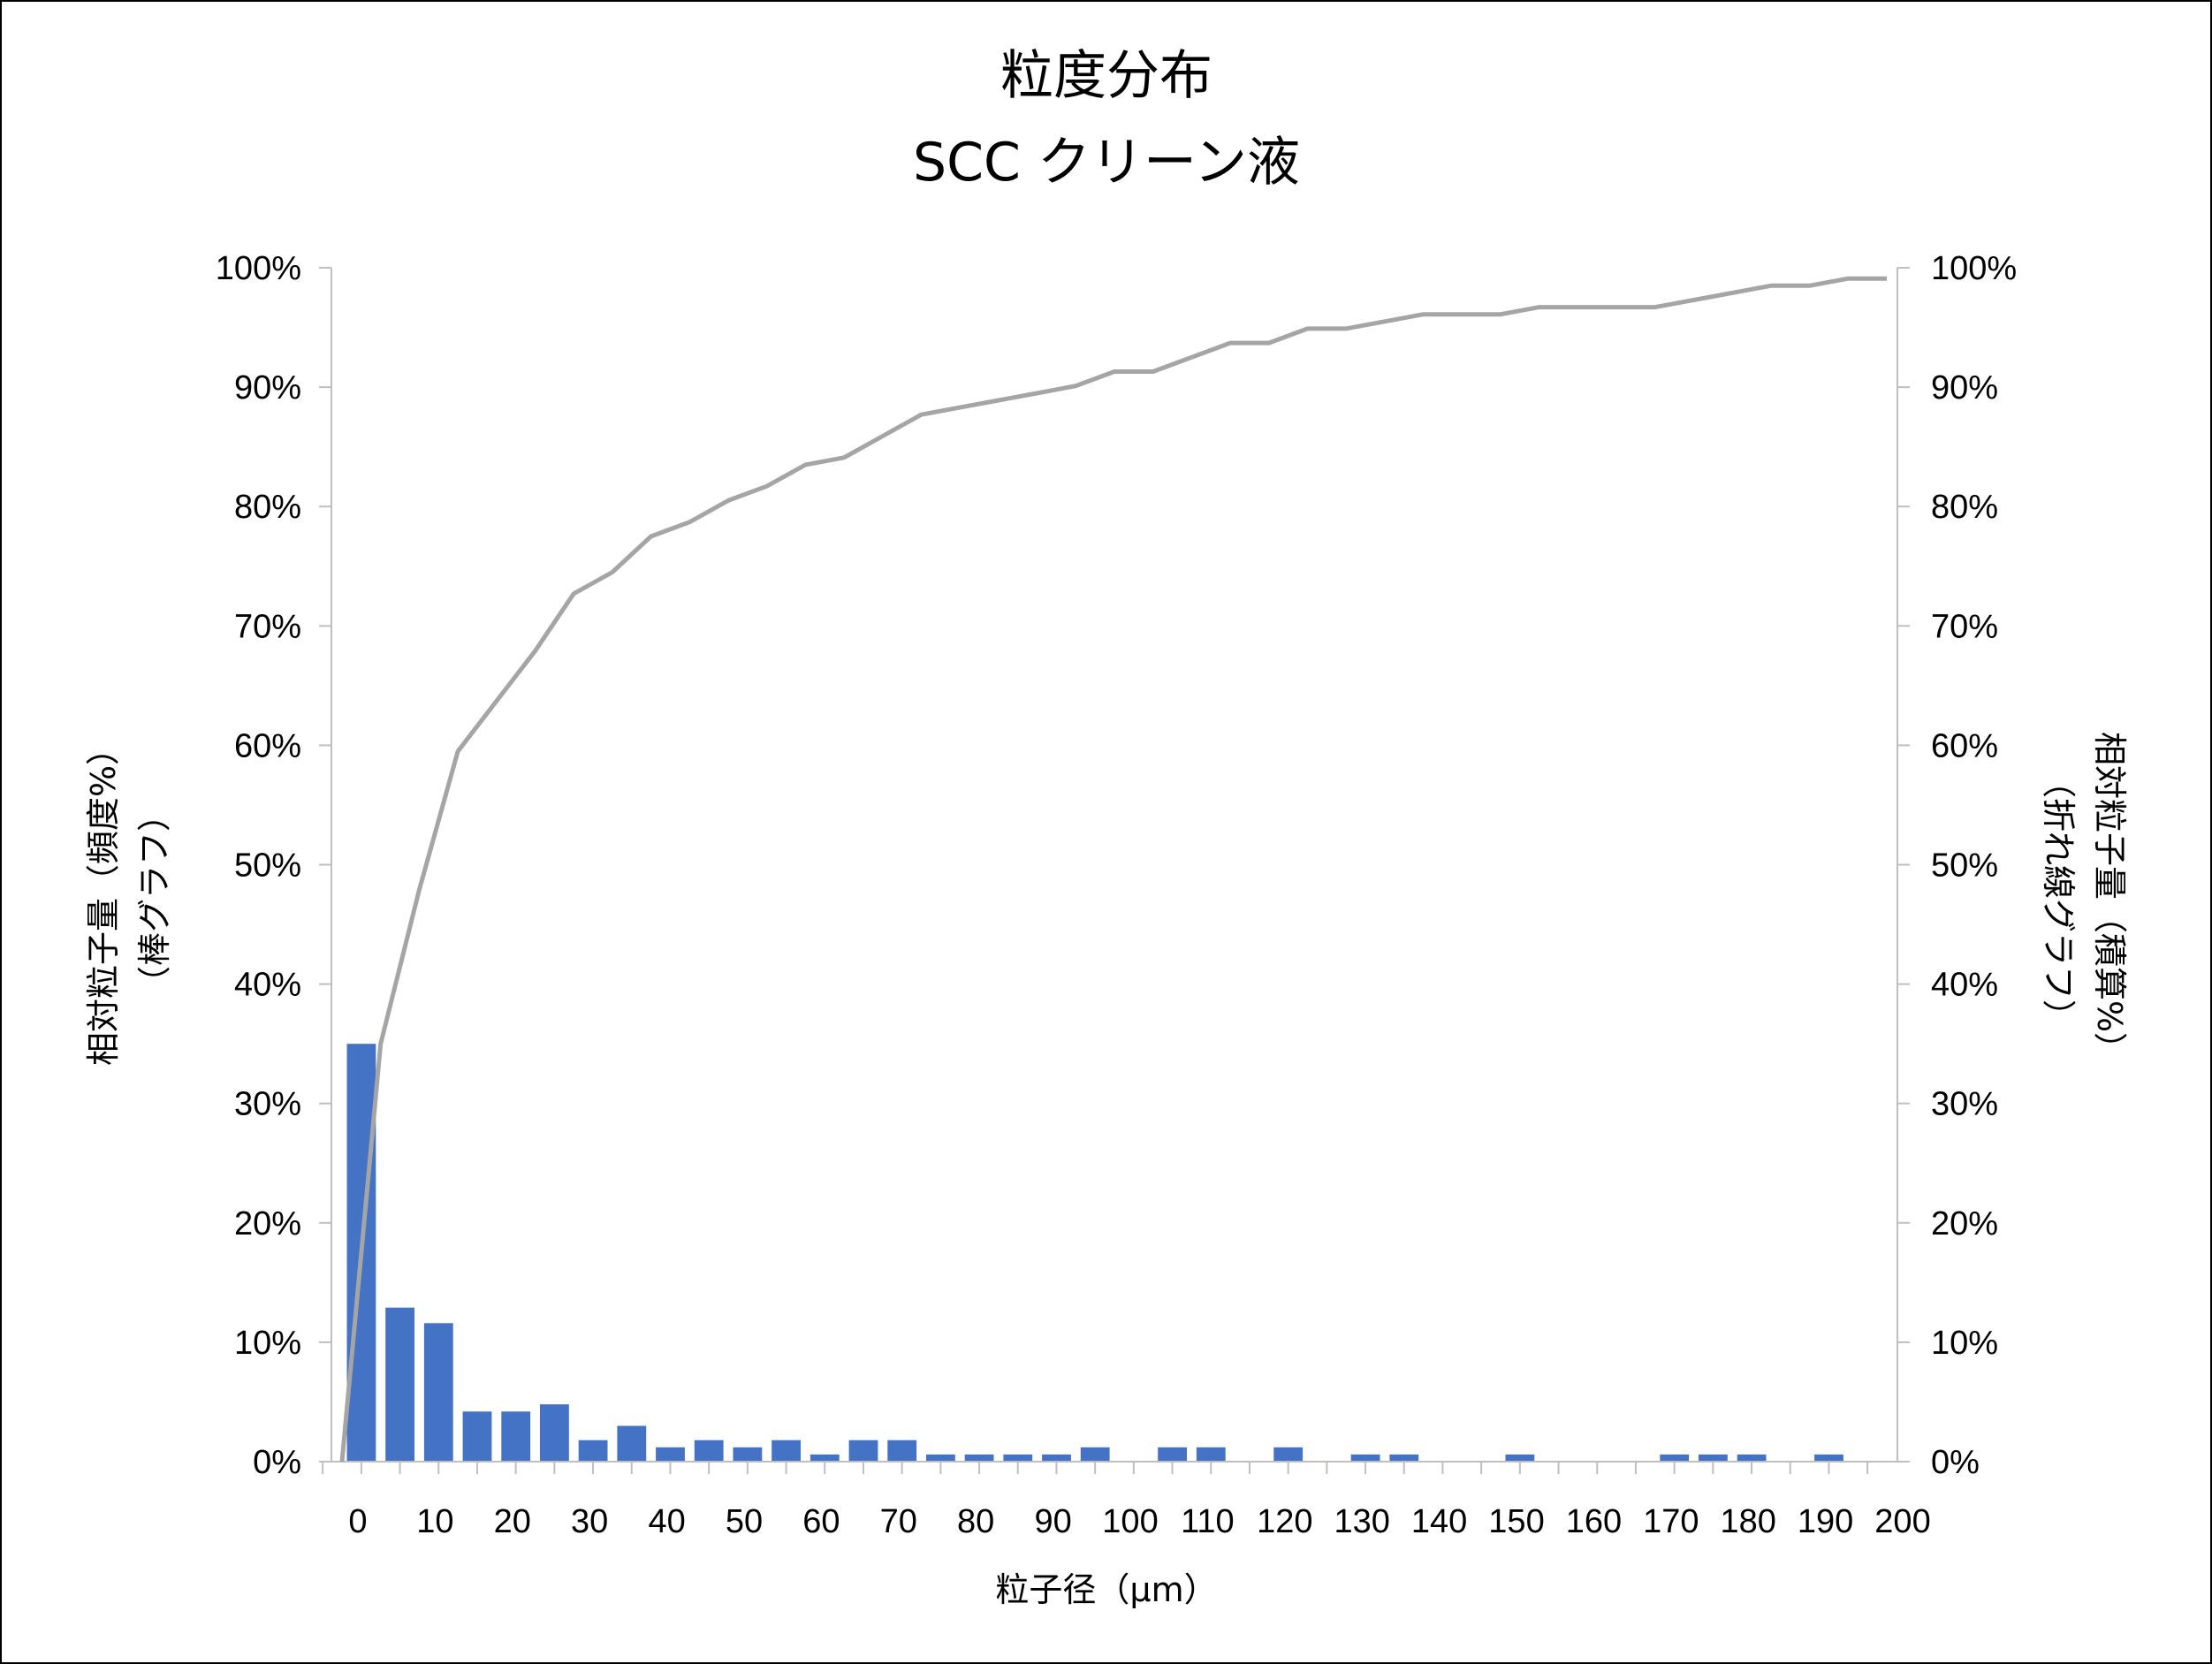 The width and height of the screenshot is (2212, 1664). I want to click on x-tick-label: 200, so click(1902, 1521).